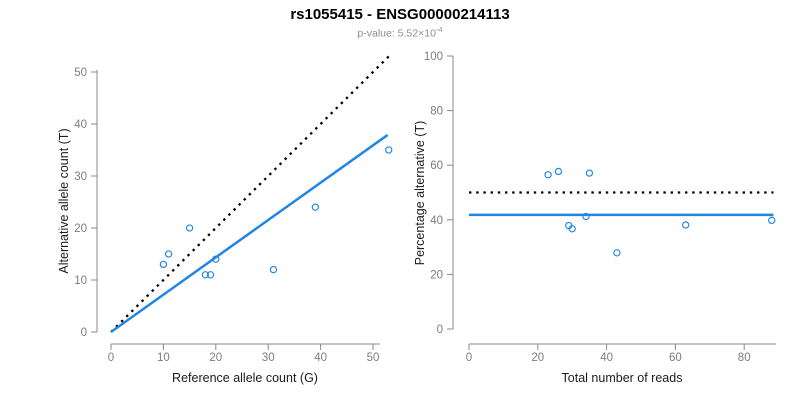 The width and height of the screenshot is (800, 400). Describe the element at coordinates (439, 29) in the screenshot. I see `pvalue-exponent: -4` at that location.